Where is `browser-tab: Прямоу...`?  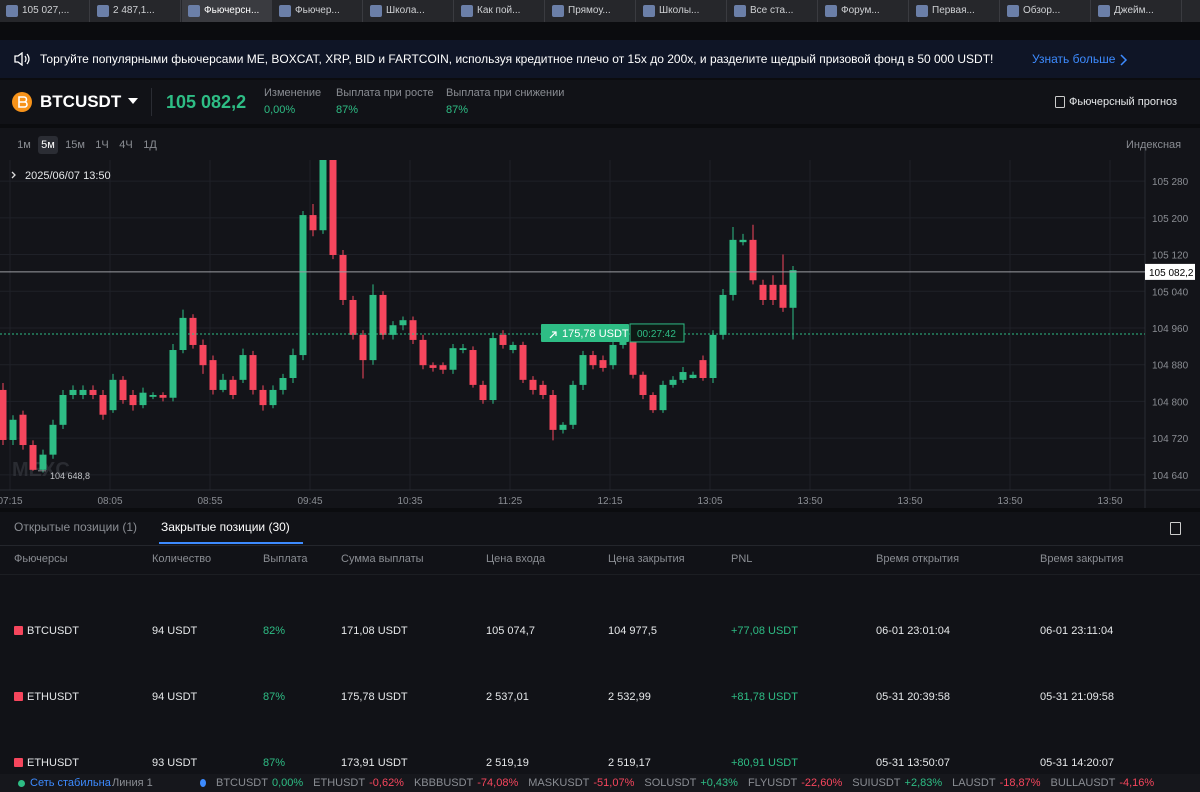 browser-tab: Прямоу... is located at coordinates (591, 11).